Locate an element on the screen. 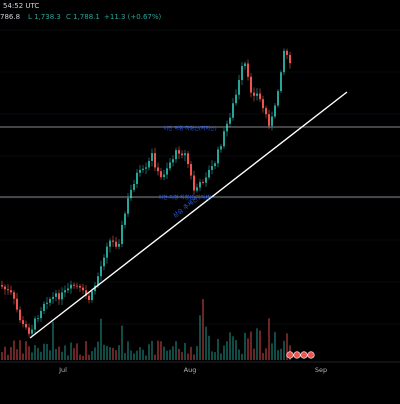 The height and width of the screenshot is (404, 400). ohlc-fragment: 786.8 is located at coordinates (10, 17).